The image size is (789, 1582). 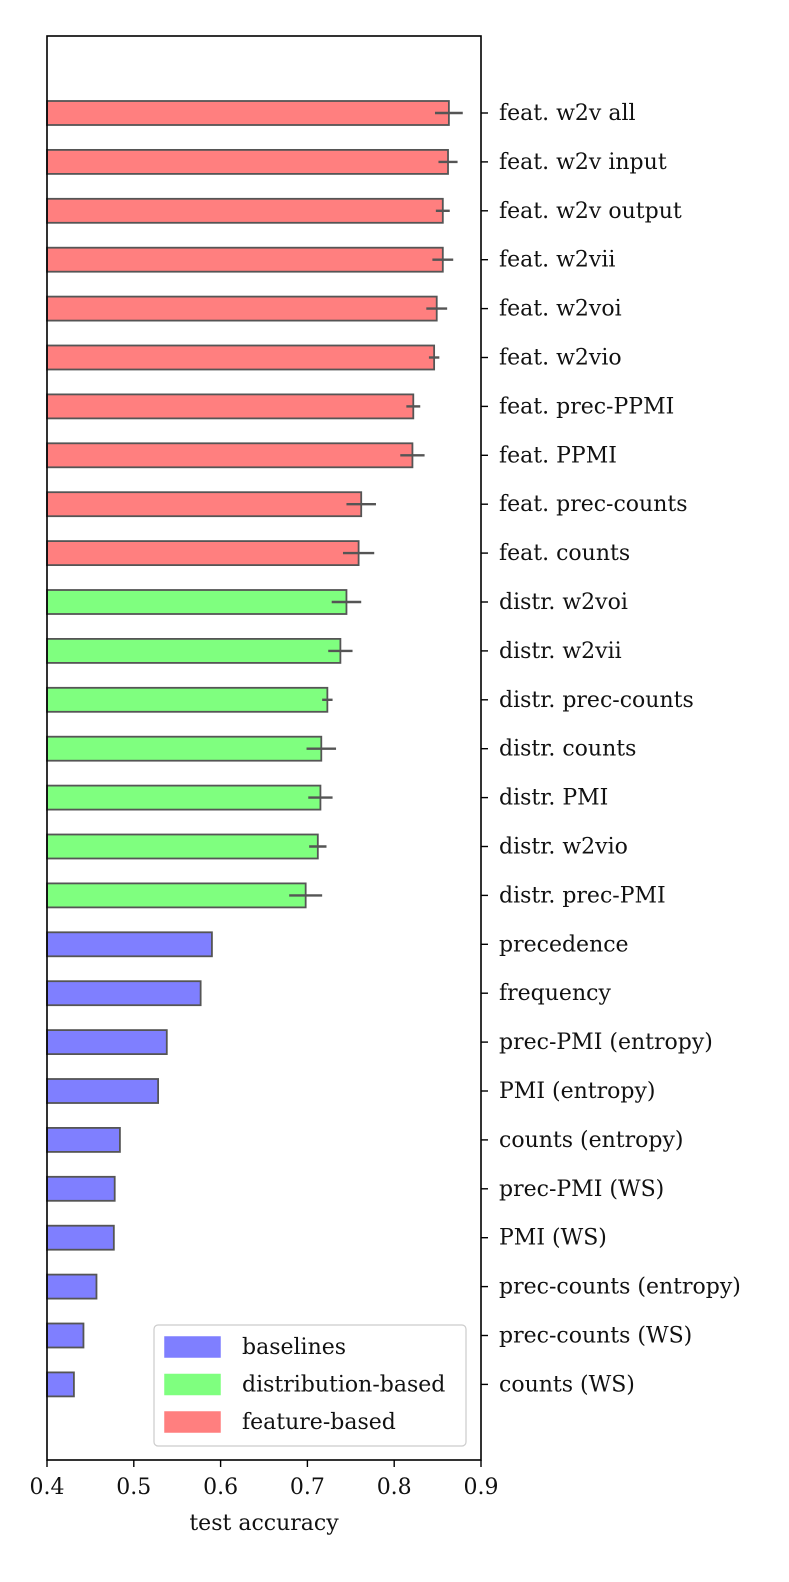 I want to click on category-label: frequency, so click(x=555, y=993).